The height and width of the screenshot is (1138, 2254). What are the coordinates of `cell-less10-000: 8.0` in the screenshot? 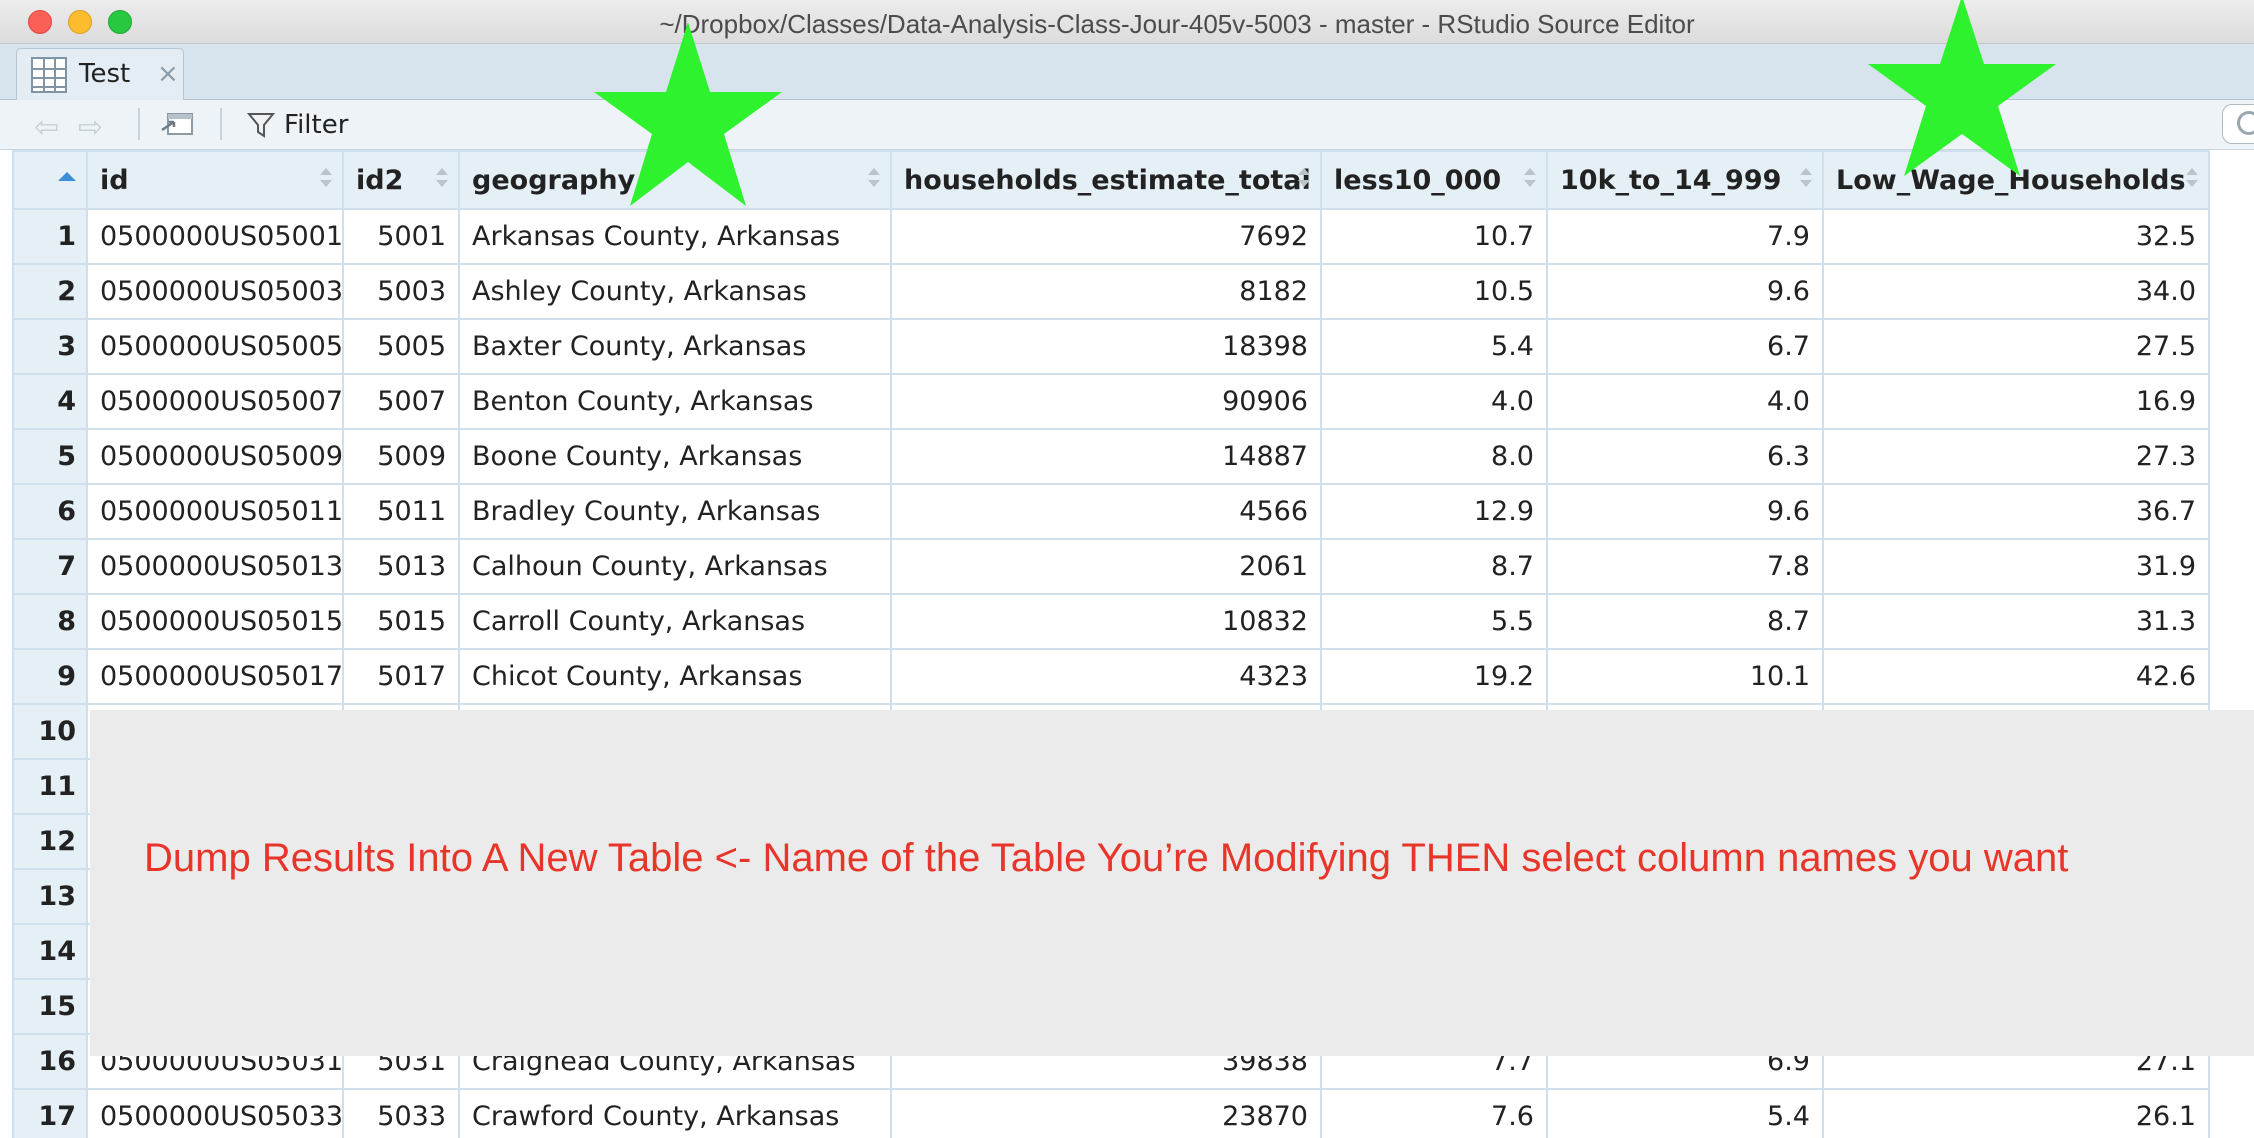 It's located at (1434, 456).